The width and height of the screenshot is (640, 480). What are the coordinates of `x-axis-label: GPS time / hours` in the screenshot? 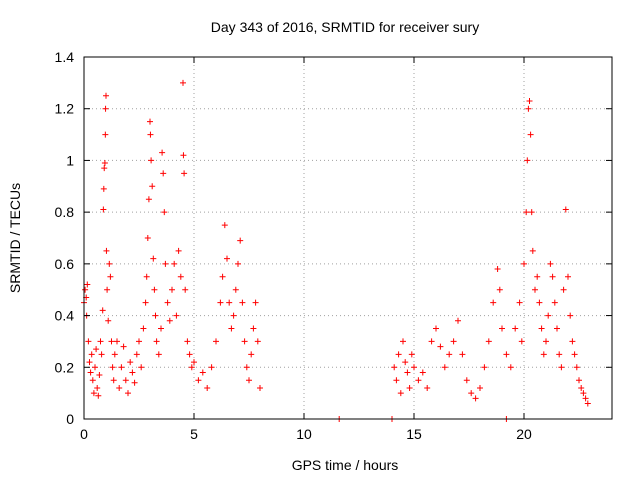 It's located at (345, 465).